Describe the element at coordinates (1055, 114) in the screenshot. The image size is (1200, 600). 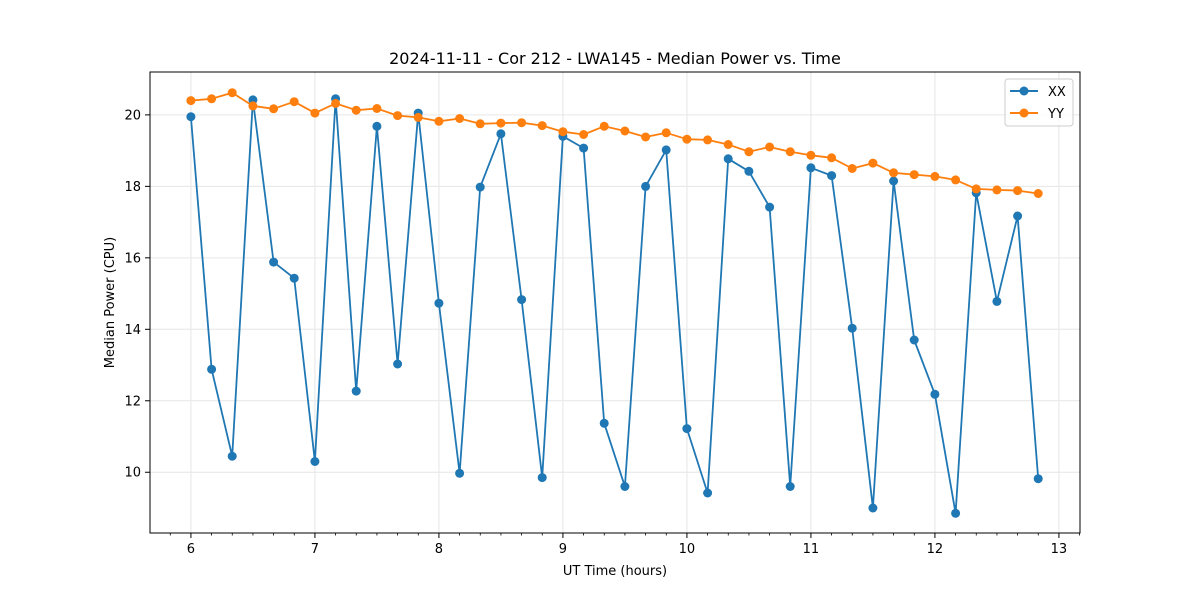
I see `legend-label-yy: YY` at that location.